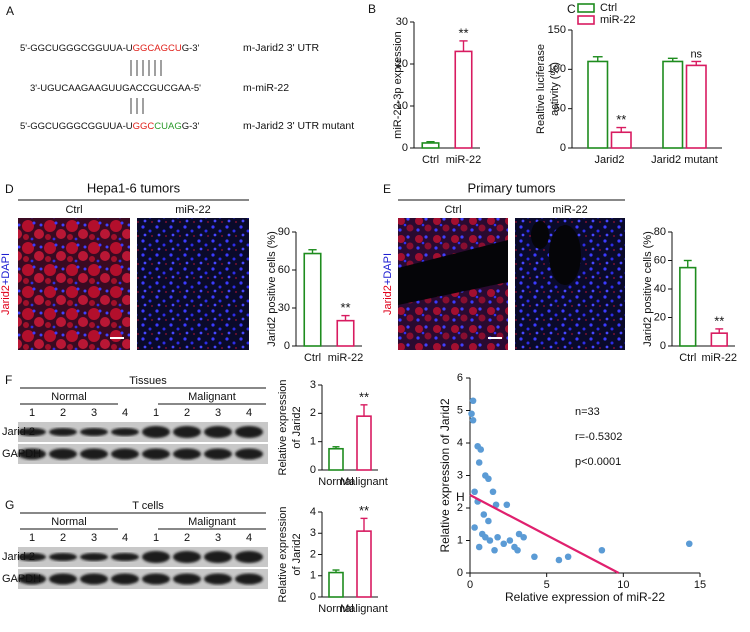 Image resolution: width=750 pixels, height=632 pixels. Describe the element at coordinates (608, 8) in the screenshot. I see `legend-label: Ctrl` at that location.